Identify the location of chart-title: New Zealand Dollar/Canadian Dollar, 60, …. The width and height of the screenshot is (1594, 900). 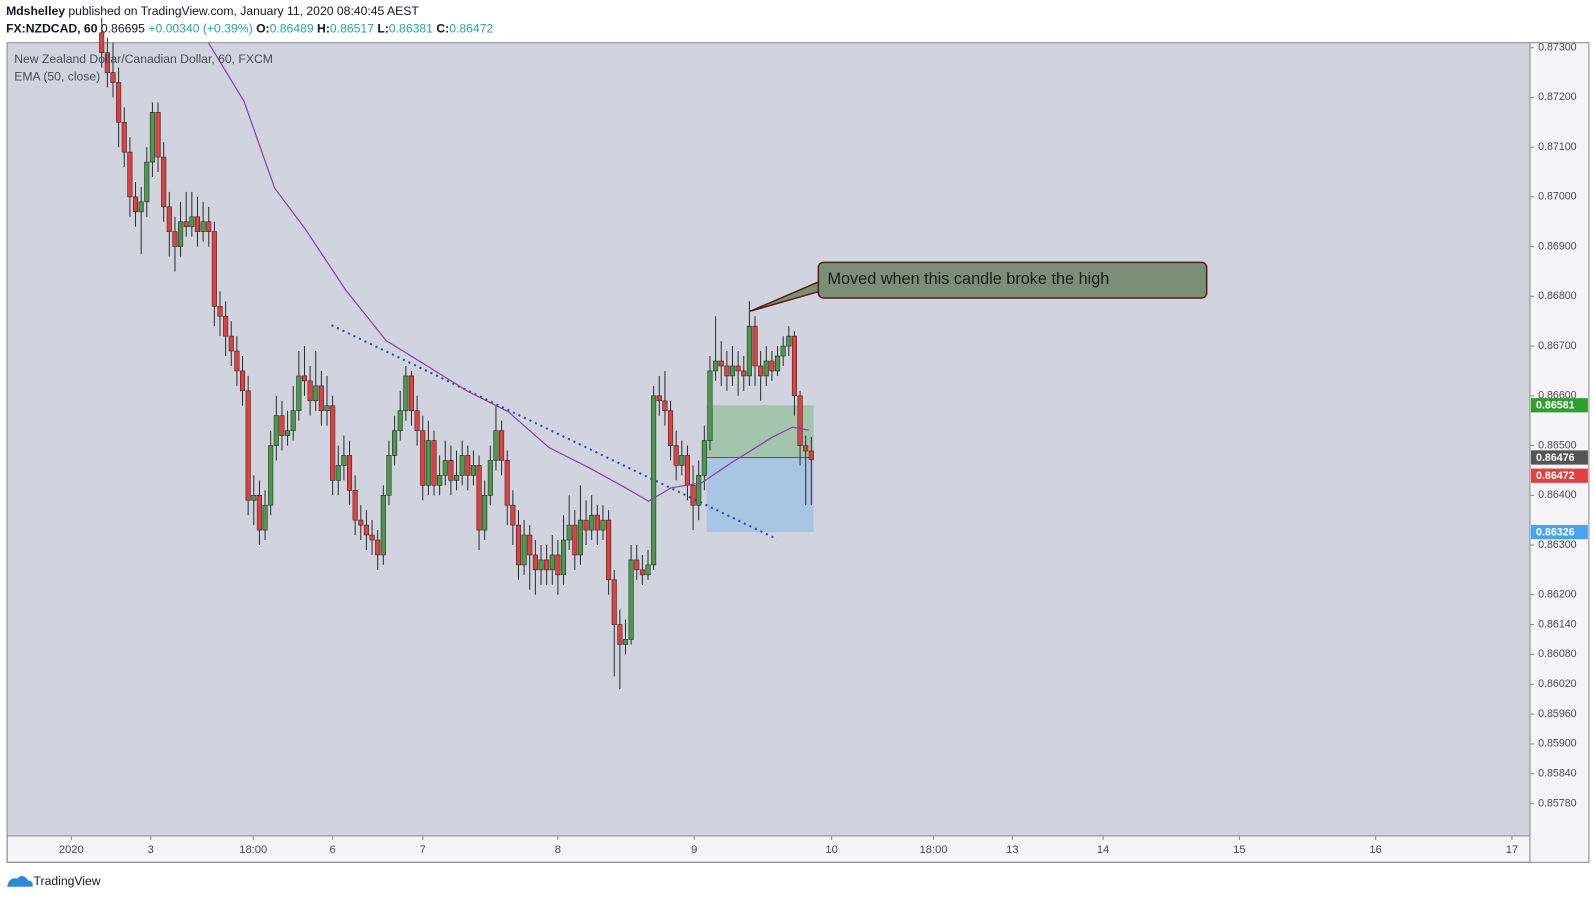
(143, 59).